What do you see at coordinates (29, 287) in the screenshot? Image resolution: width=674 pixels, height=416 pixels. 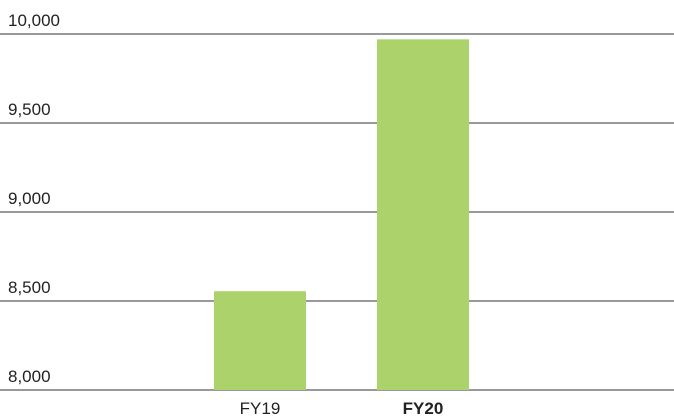 I see `y-tick-label: 8,500` at bounding box center [29, 287].